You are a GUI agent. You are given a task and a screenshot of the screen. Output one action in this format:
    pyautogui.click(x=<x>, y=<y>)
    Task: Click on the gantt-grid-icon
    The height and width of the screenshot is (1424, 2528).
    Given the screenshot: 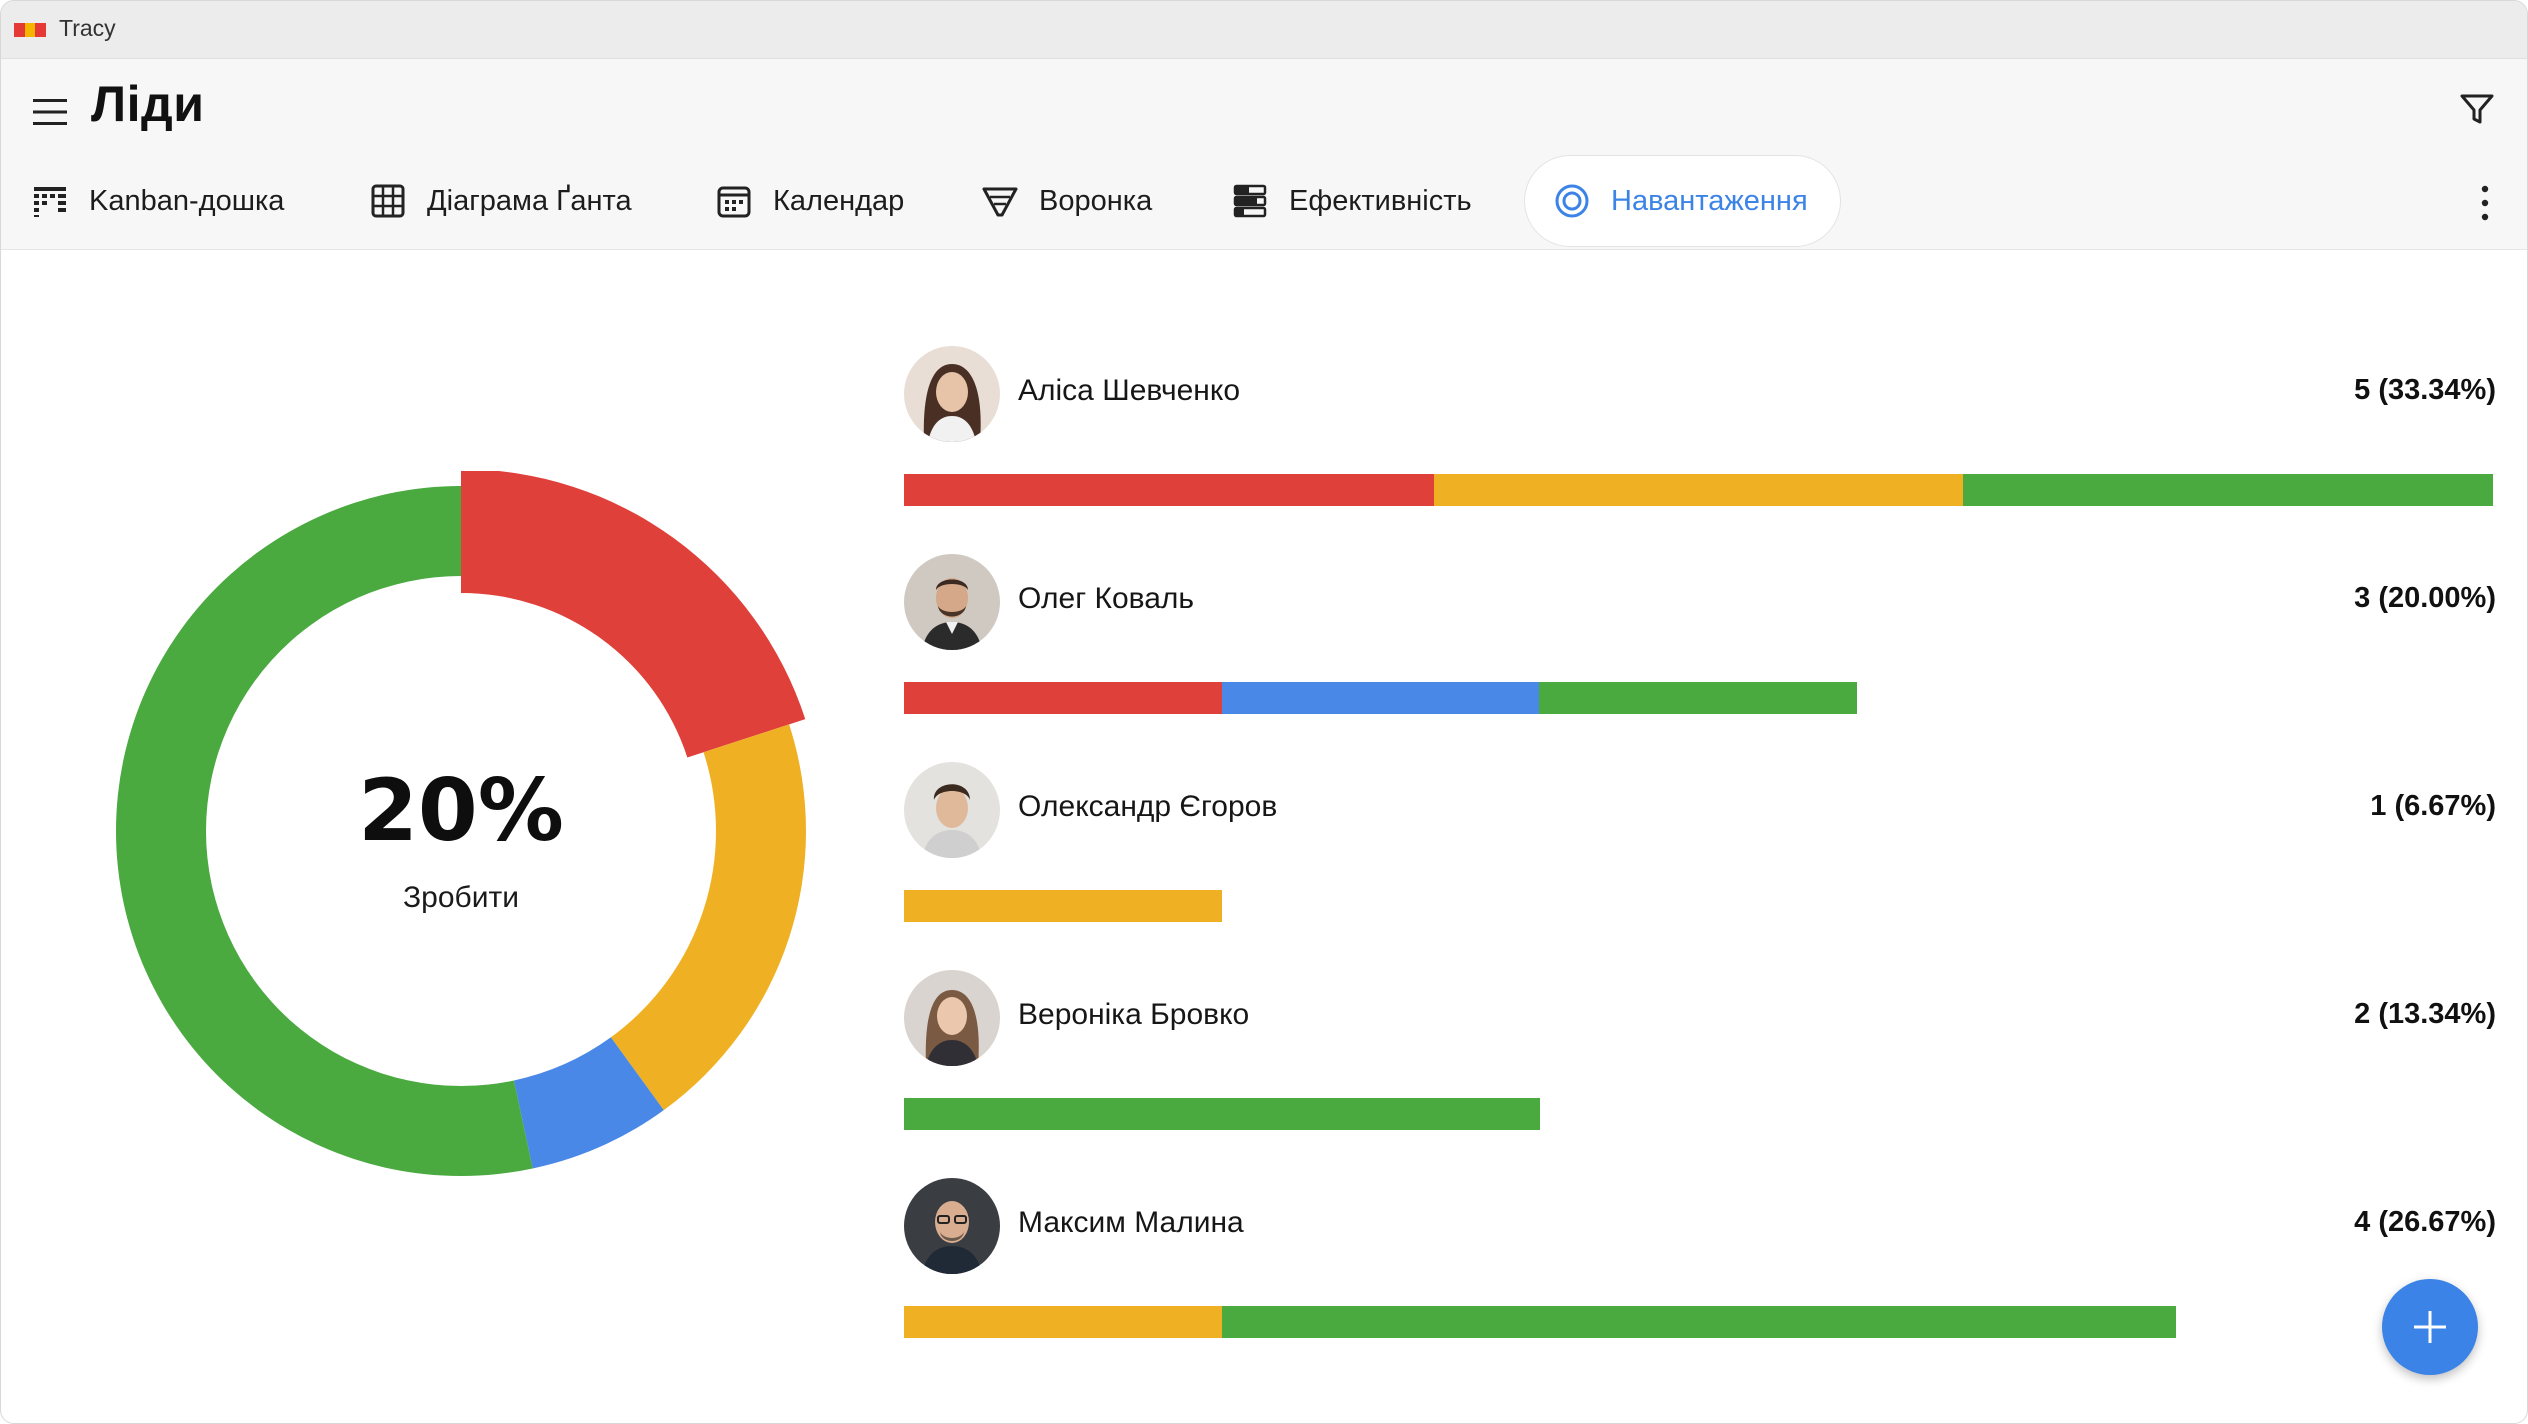 What is the action you would take?
    pyautogui.click(x=388, y=201)
    